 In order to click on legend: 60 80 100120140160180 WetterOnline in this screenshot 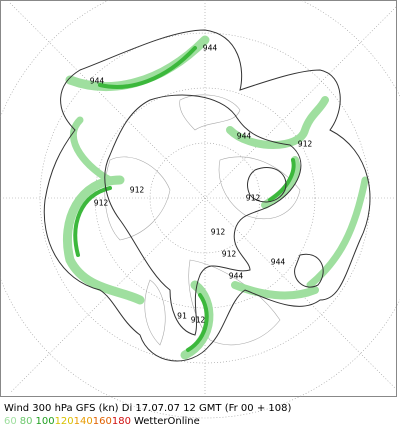, I will do `click(102, 421)`.